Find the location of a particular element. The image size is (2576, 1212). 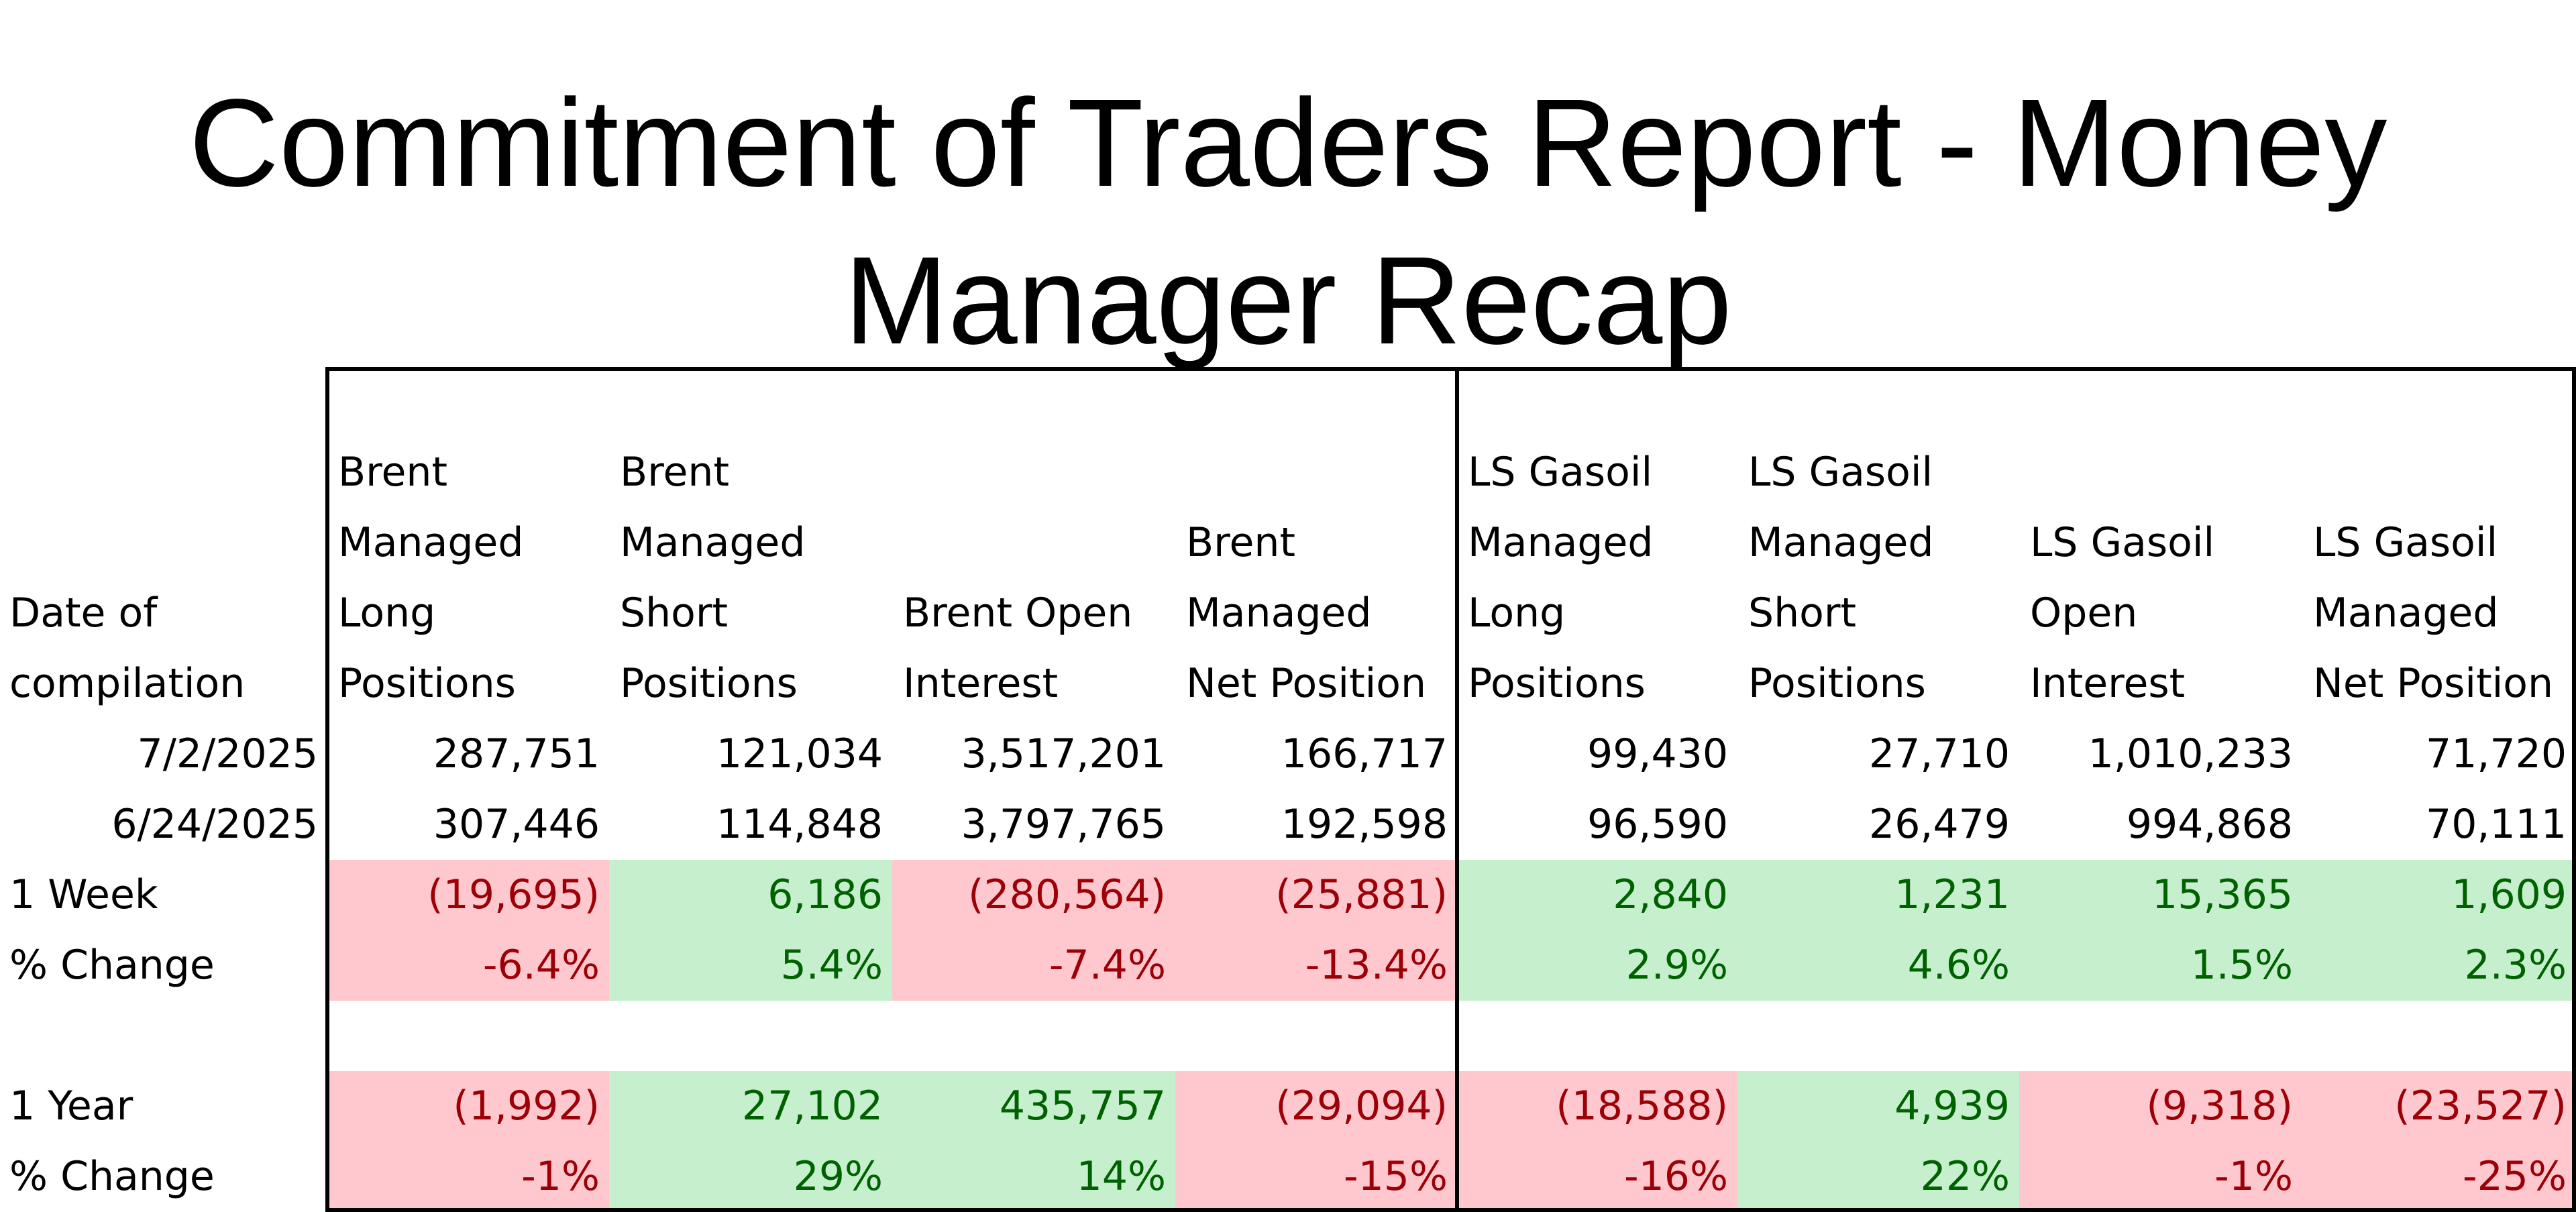

table-cell: -6.4% is located at coordinates (468, 965).